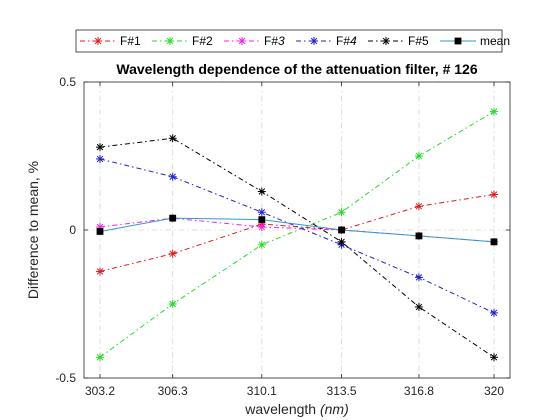 The image size is (560, 420). What do you see at coordinates (110, 41) in the screenshot?
I see `legend-item: F#1` at bounding box center [110, 41].